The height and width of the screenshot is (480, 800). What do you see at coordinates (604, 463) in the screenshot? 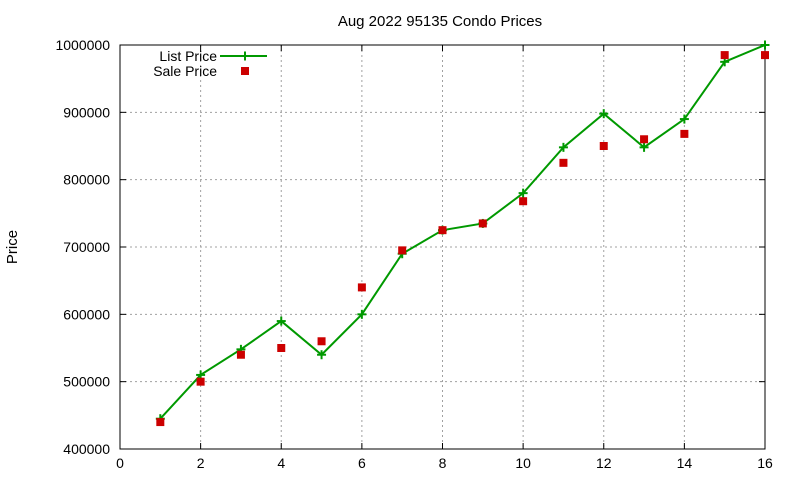
I see `x-tick-label: 12` at bounding box center [604, 463].